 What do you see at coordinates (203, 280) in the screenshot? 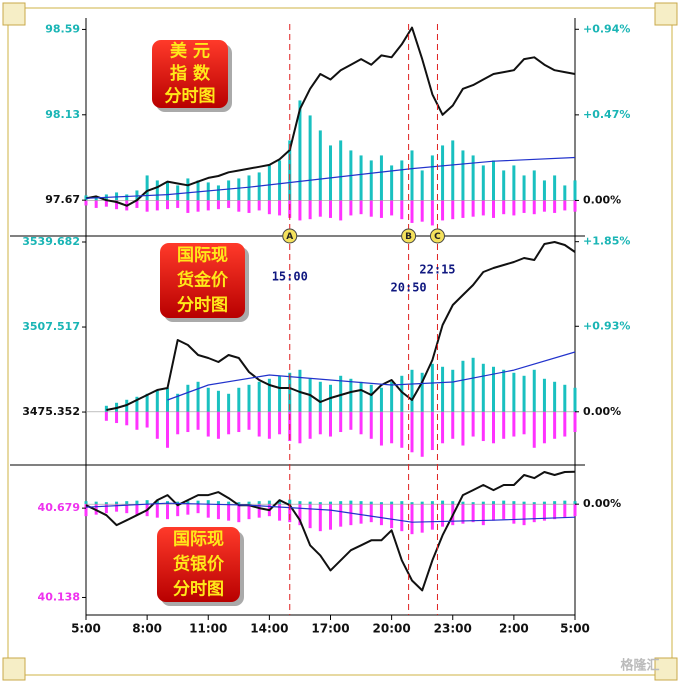
I see `panel-label: 货金价` at bounding box center [203, 280].